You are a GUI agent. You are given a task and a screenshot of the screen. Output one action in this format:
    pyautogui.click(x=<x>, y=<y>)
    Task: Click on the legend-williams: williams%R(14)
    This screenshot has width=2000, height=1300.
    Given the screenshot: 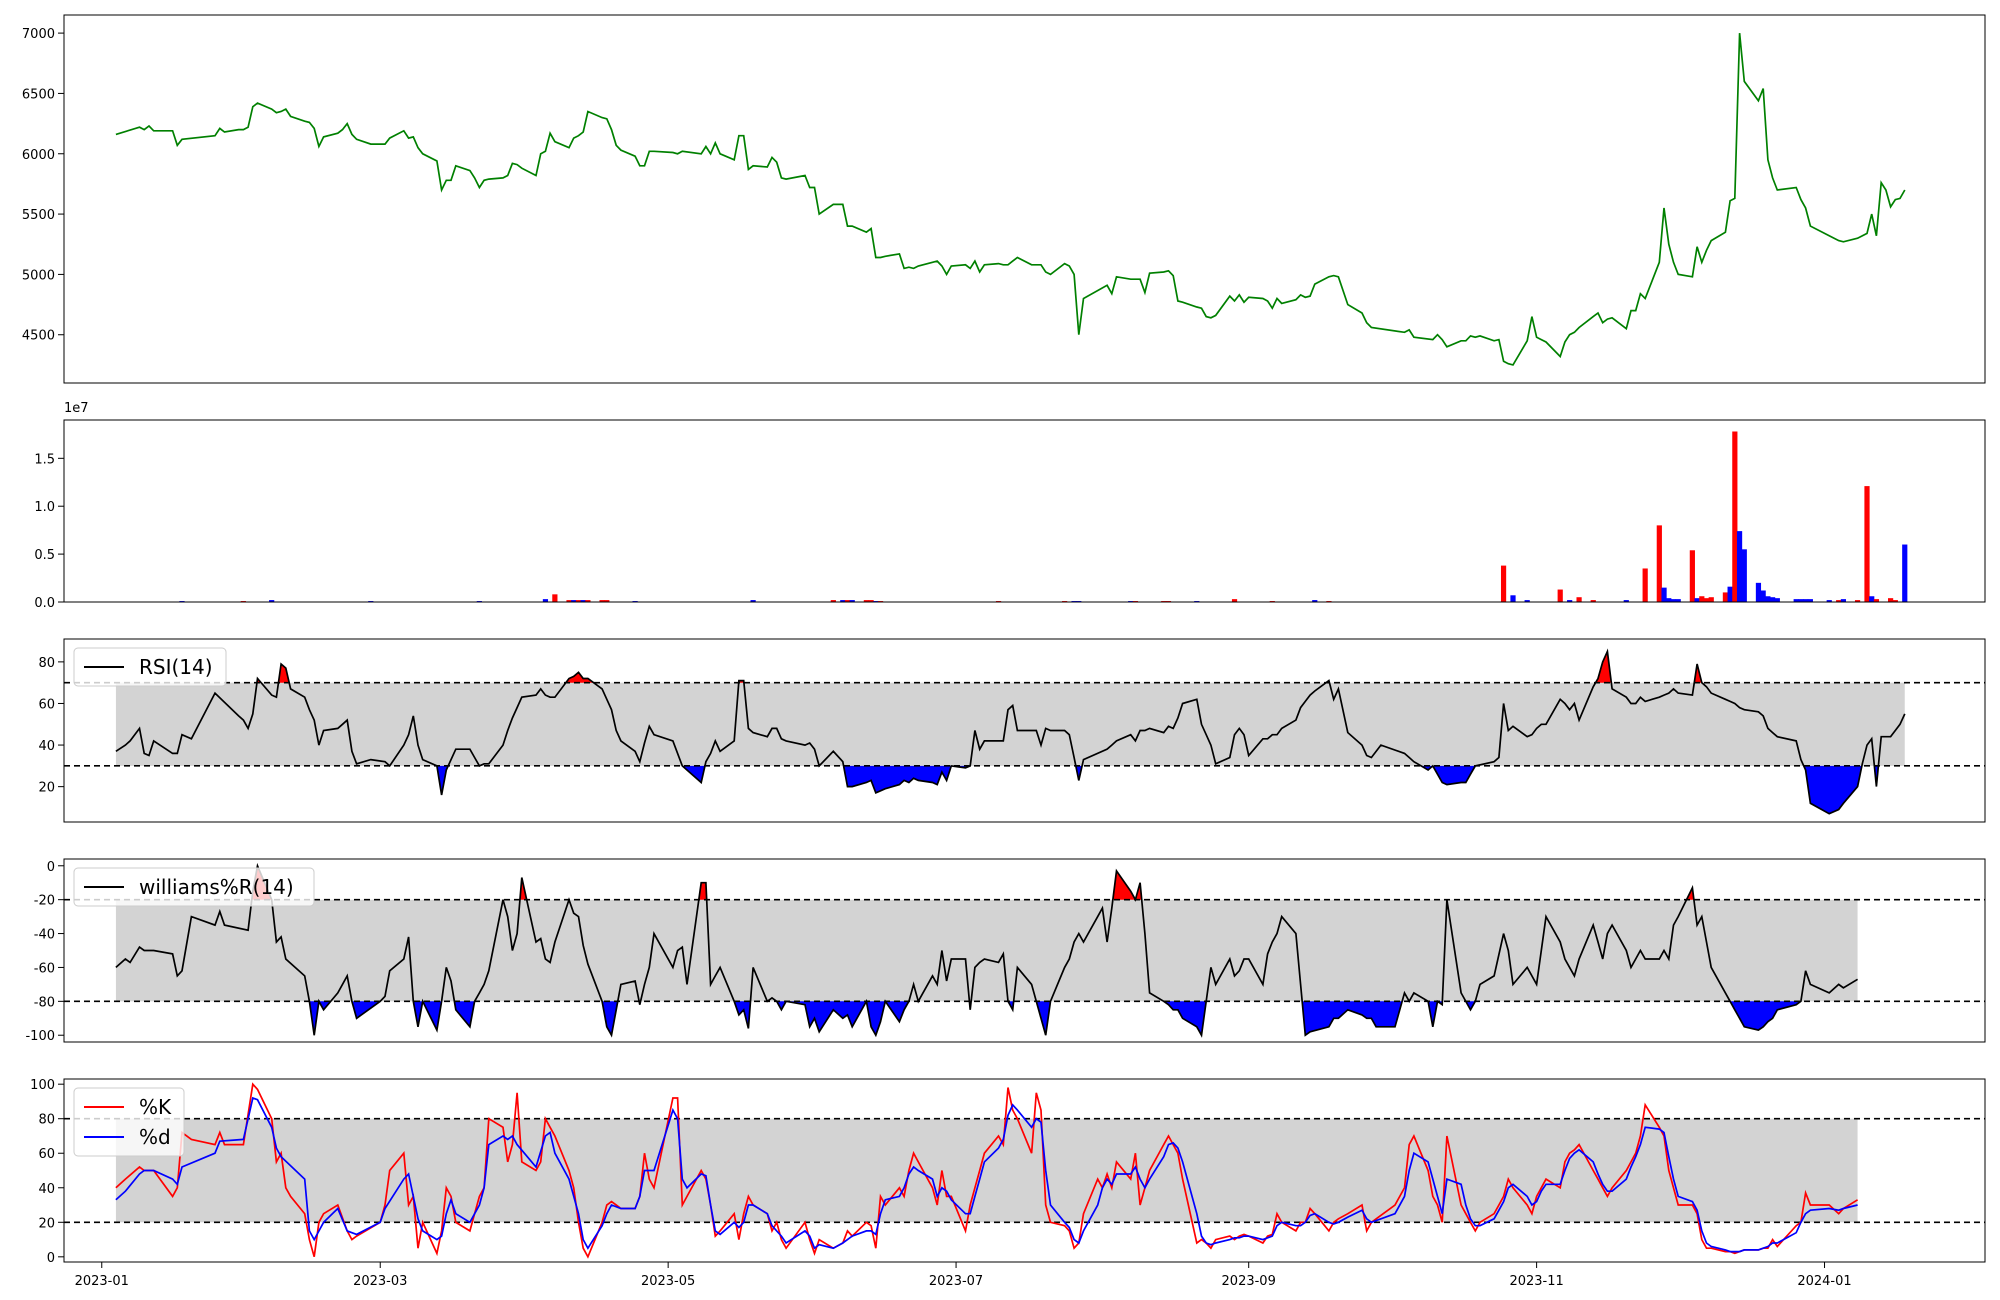 What is the action you would take?
    pyautogui.click(x=194, y=887)
    